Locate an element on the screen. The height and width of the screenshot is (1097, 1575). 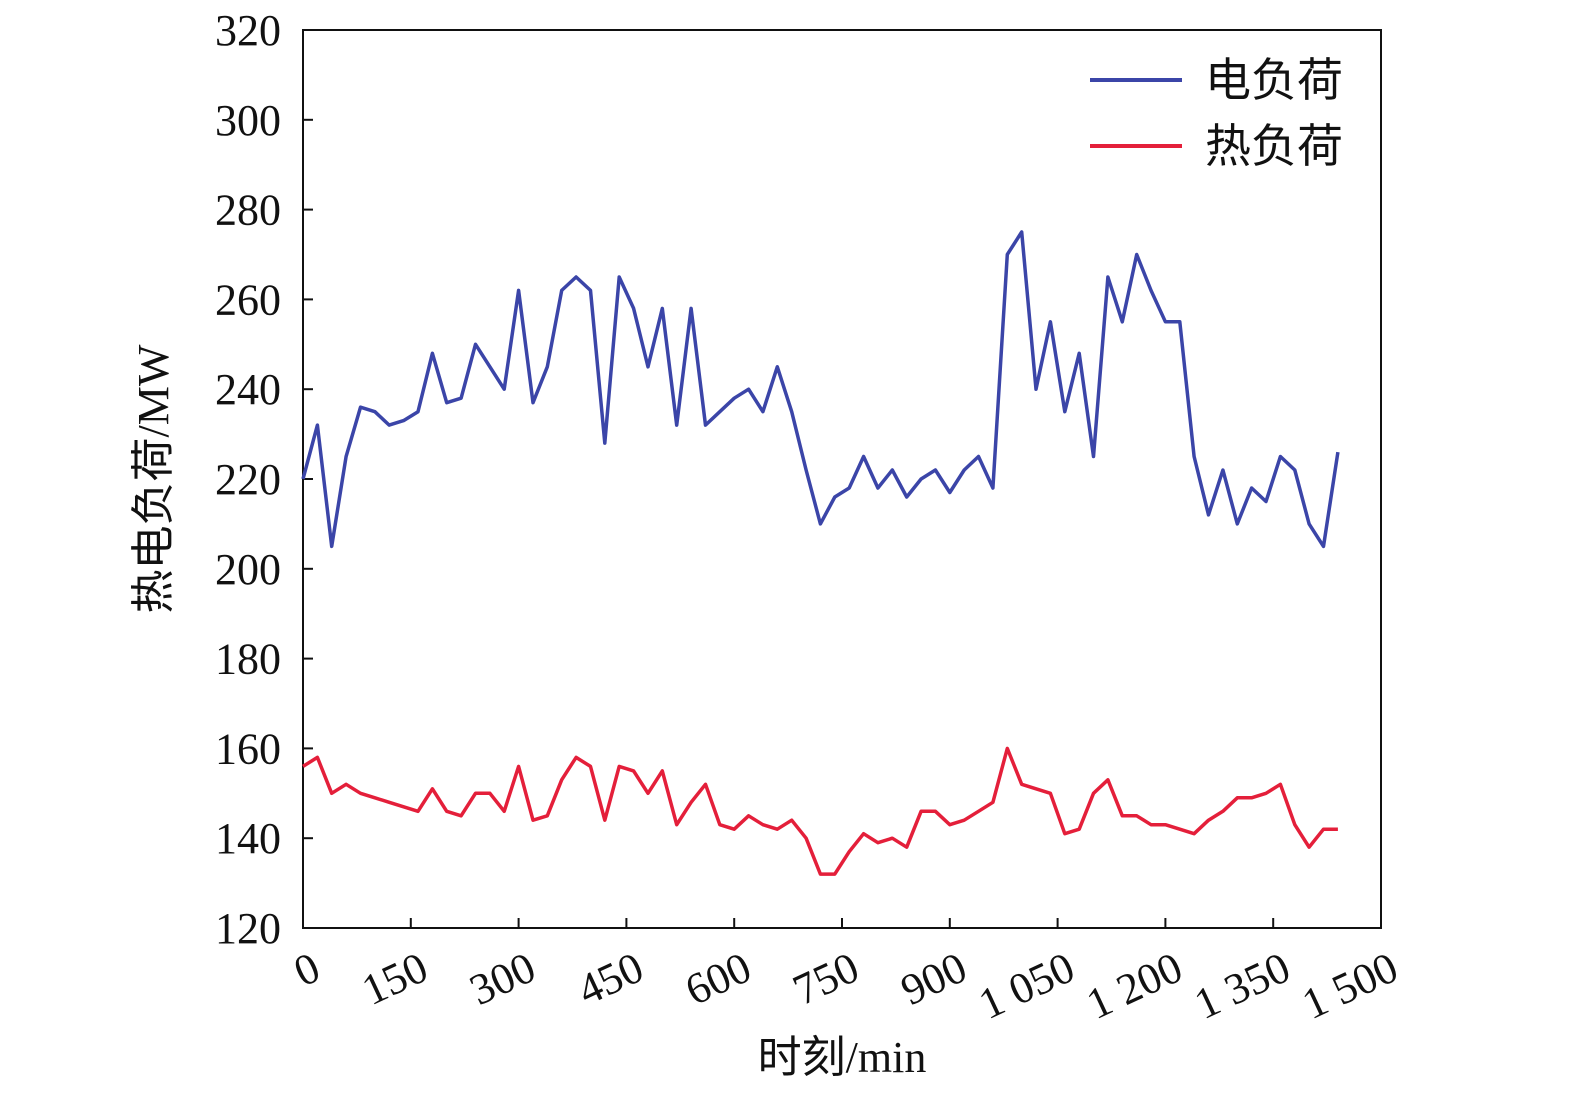
x-tick-label: 150 is located at coordinates (395, 979).